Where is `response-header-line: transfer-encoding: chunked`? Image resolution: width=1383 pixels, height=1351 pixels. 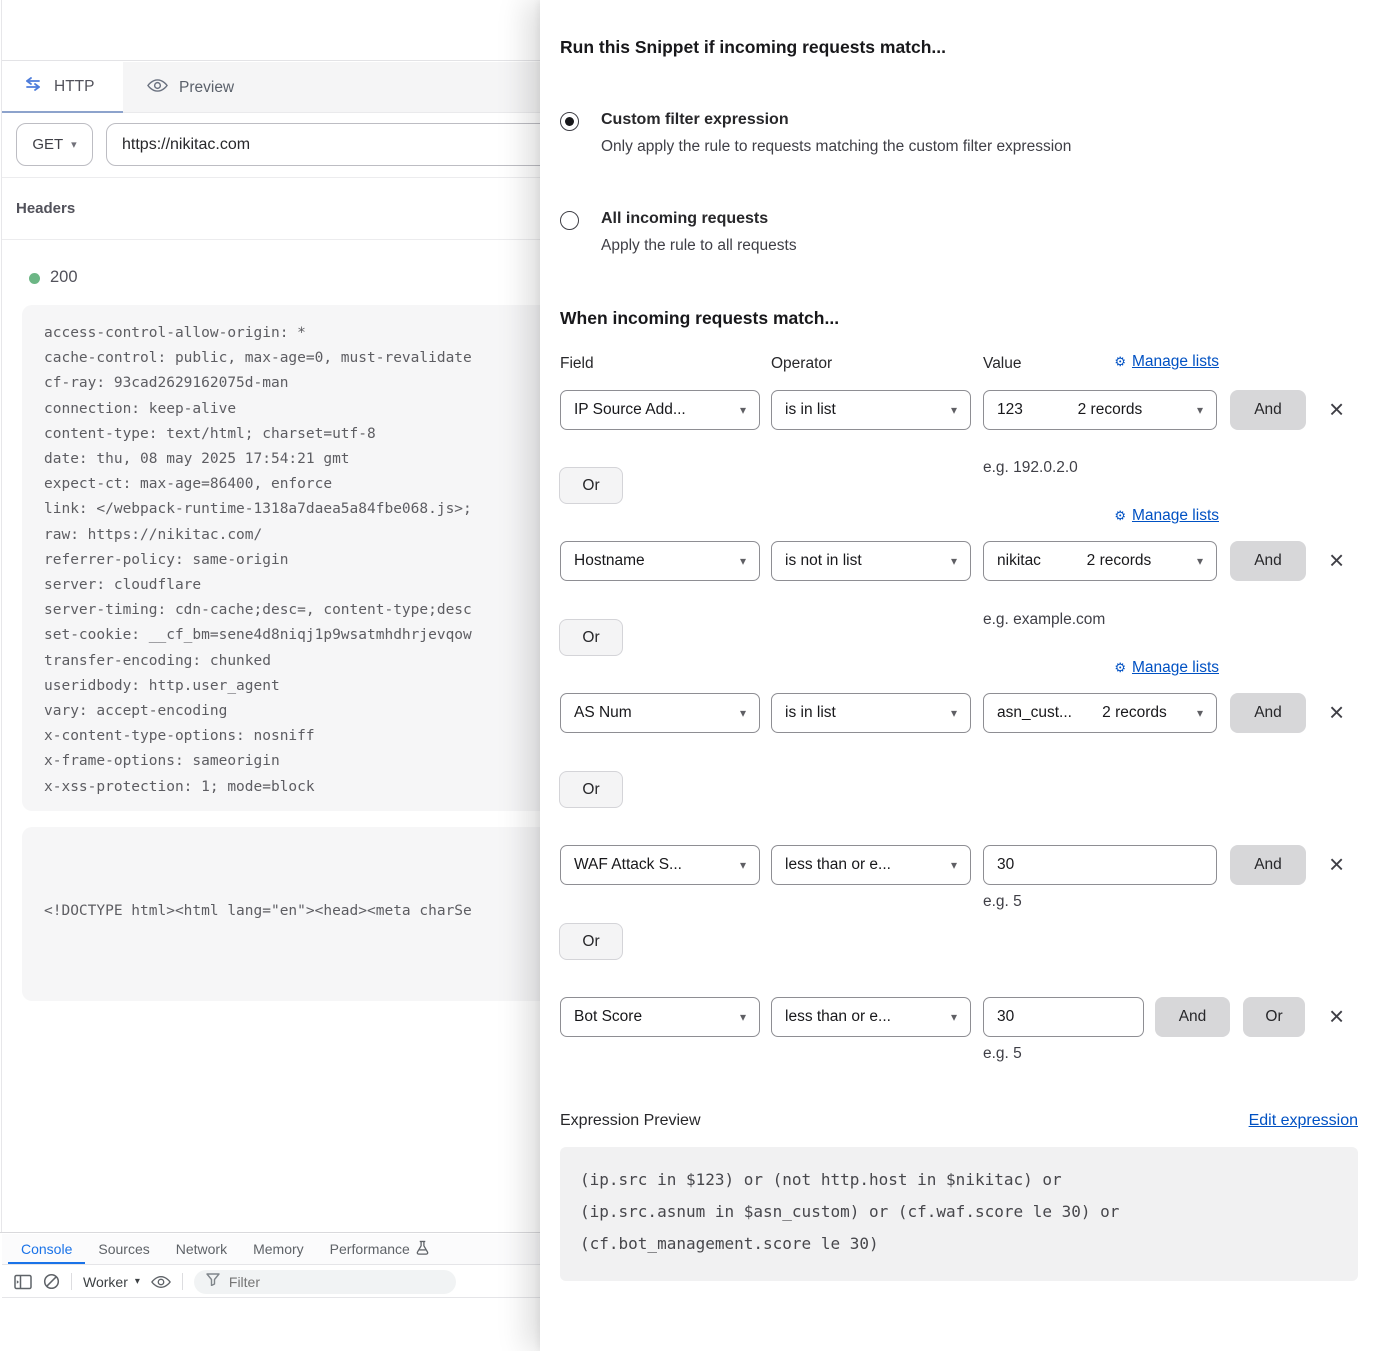 response-header-line: transfer-encoding: chunked is located at coordinates (157, 660).